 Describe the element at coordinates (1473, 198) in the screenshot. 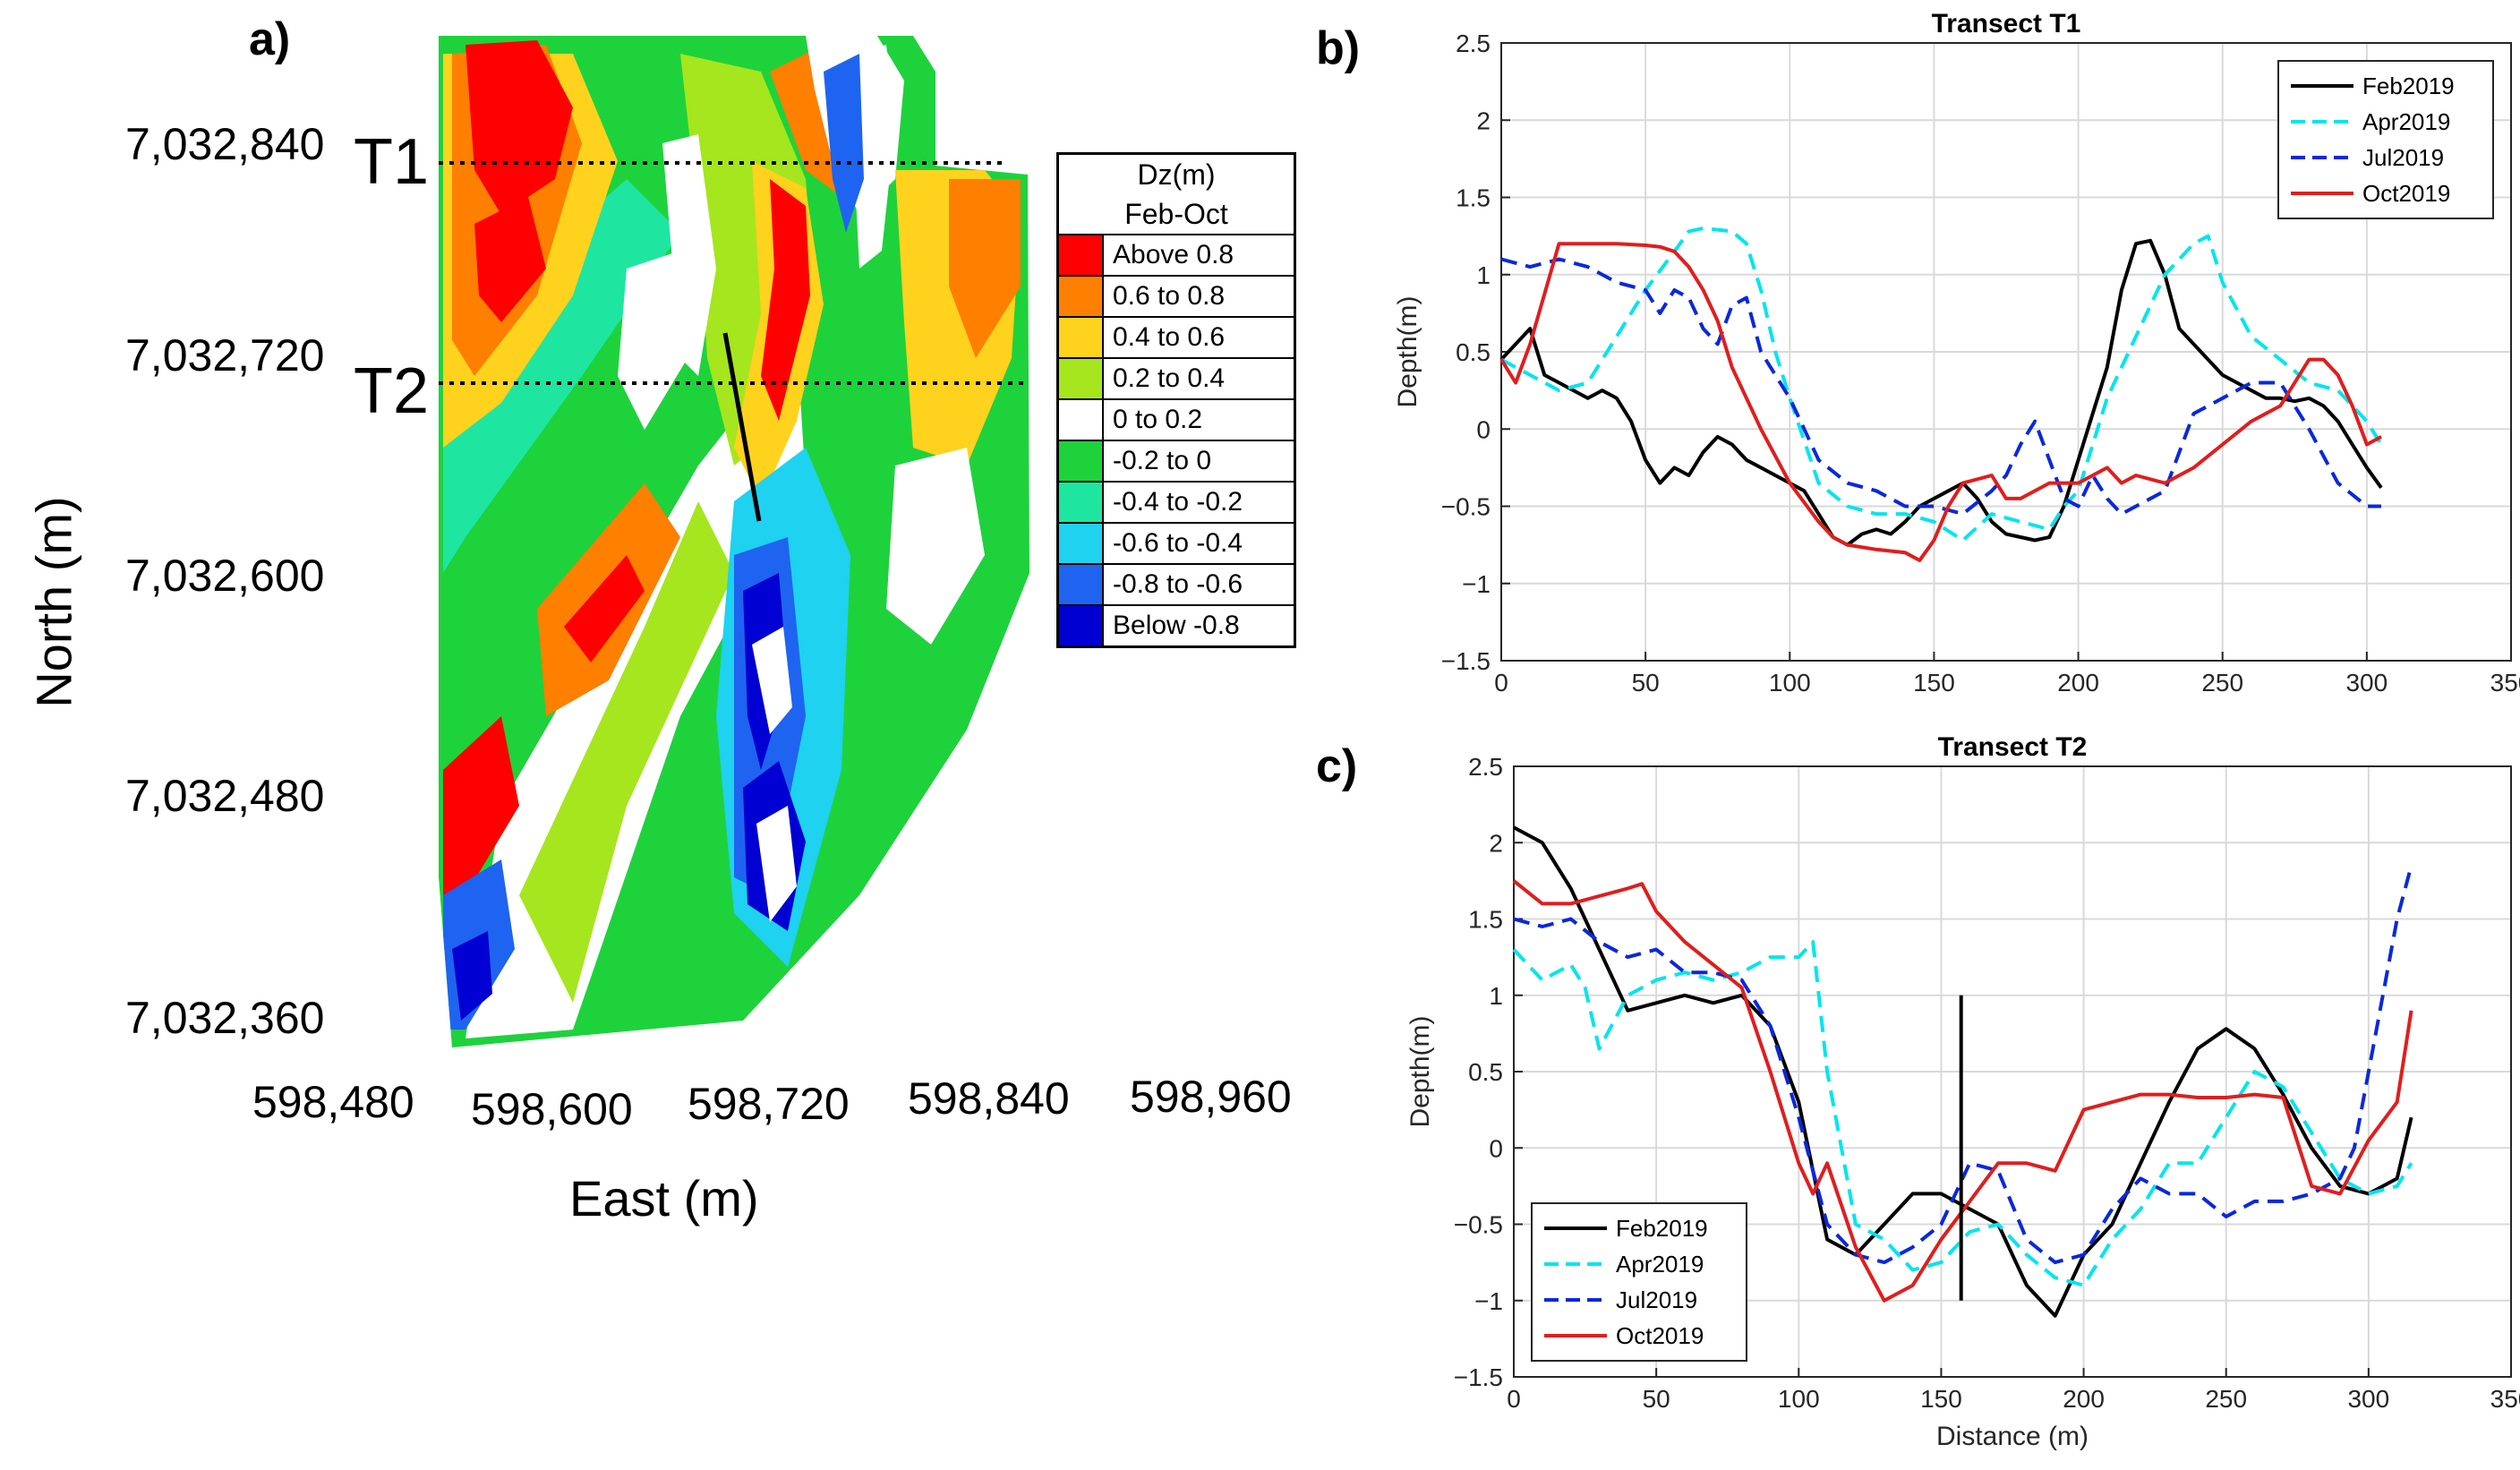

I see `y-tick-label: 1.5` at that location.